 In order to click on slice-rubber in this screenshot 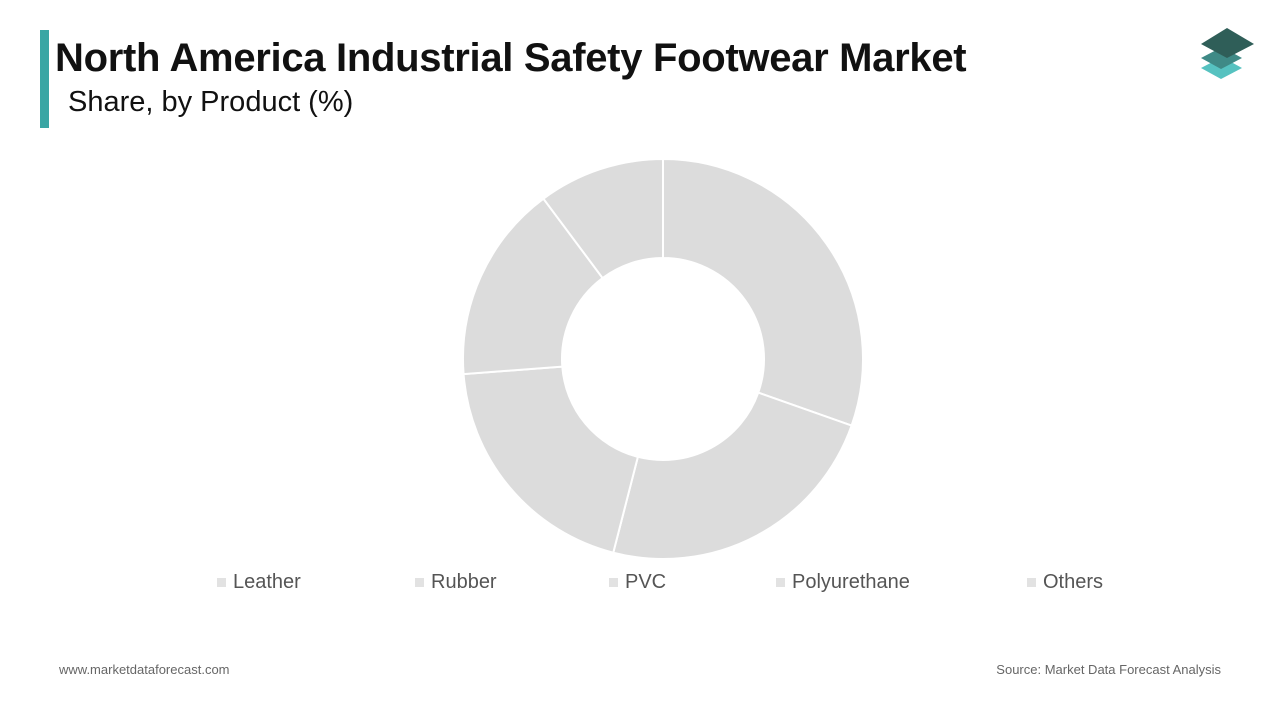, I will do `click(732, 475)`.